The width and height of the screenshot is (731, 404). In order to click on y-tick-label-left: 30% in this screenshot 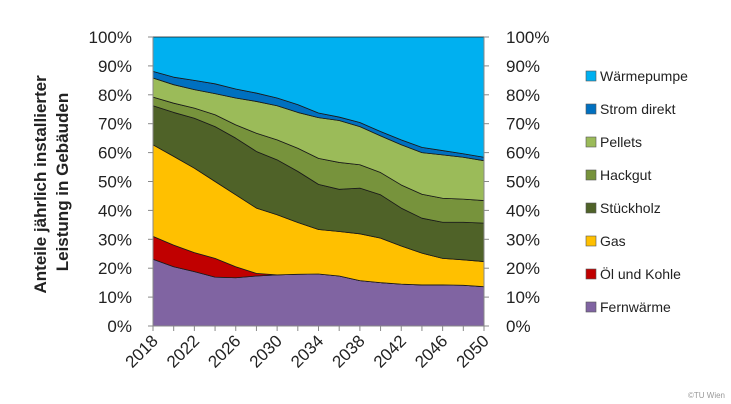, I will do `click(115, 239)`.